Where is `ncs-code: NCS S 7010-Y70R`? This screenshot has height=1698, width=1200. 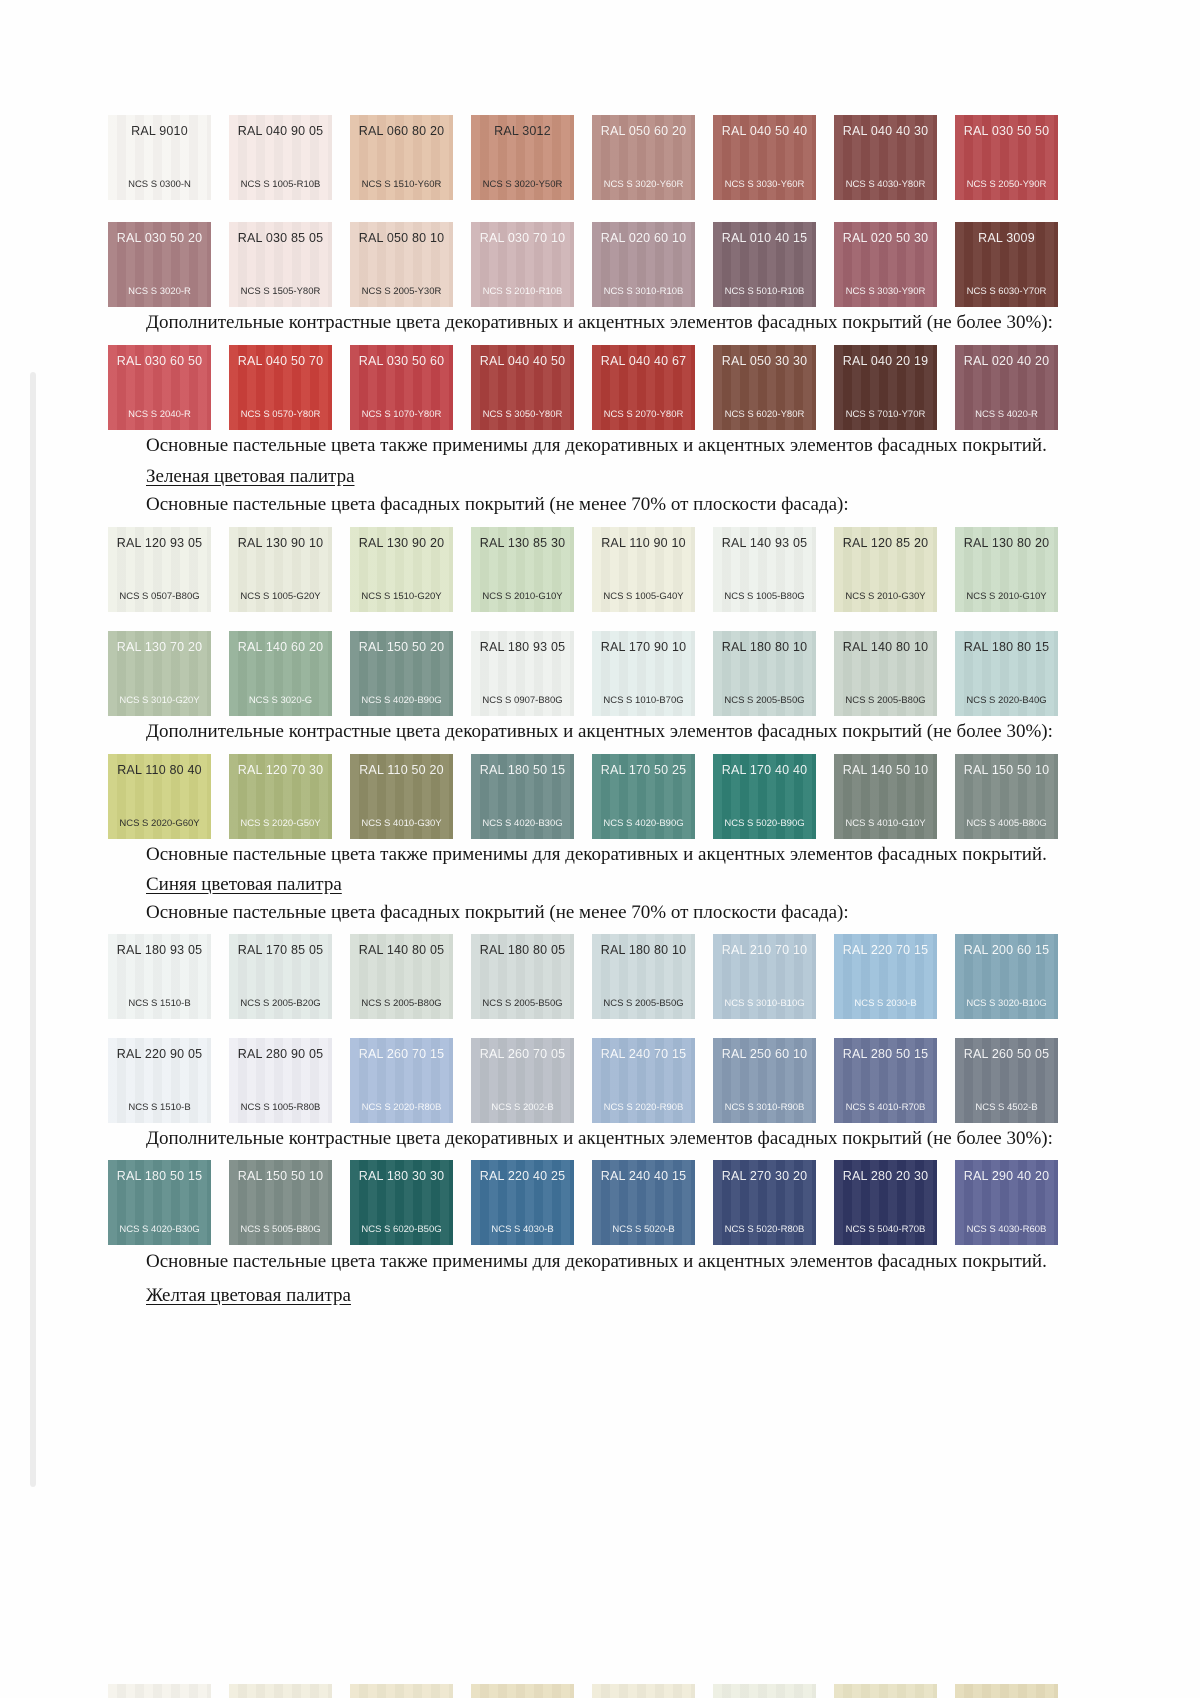
ncs-code: NCS S 7010-Y70R is located at coordinates (885, 414).